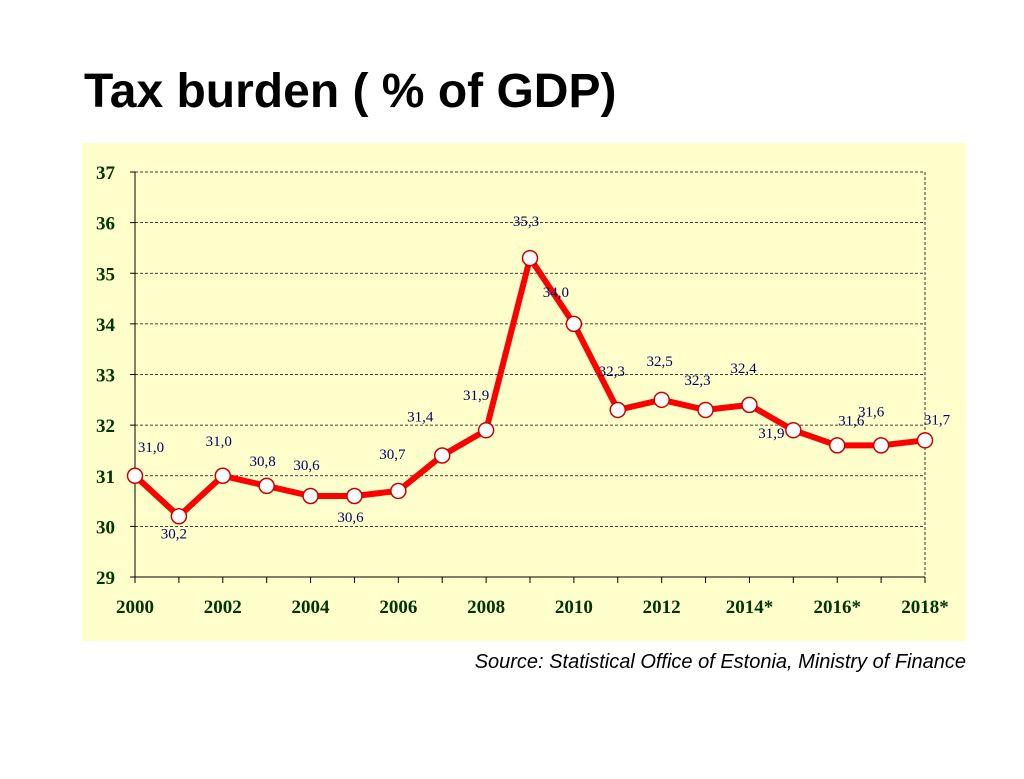 The width and height of the screenshot is (1024, 779). What do you see at coordinates (105, 224) in the screenshot?
I see `y-tick-label: 36` at bounding box center [105, 224].